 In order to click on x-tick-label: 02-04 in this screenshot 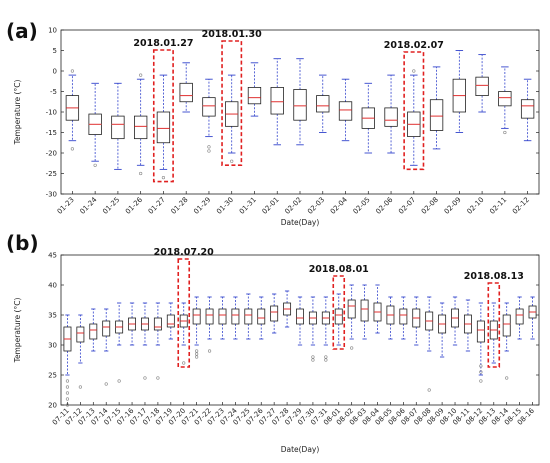, I will do `click(339, 205)`.